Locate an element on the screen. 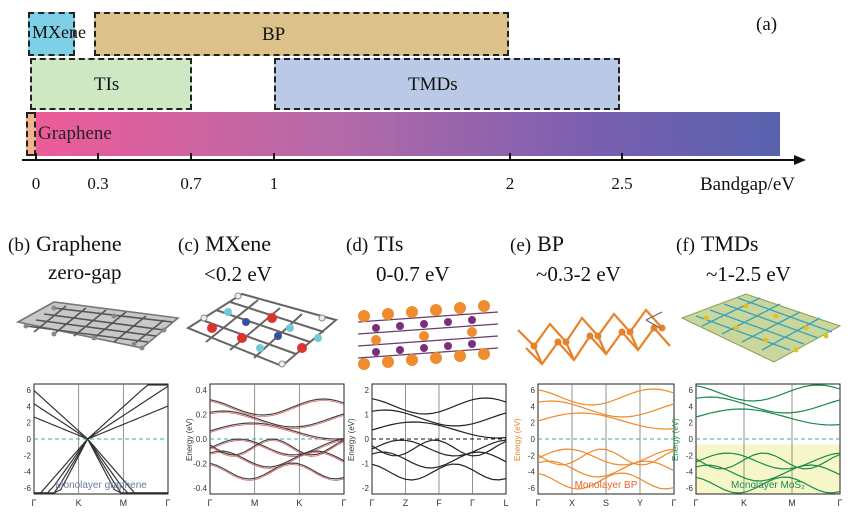 The width and height of the screenshot is (848, 515). panel-name: TIs is located at coordinates (389, 243).